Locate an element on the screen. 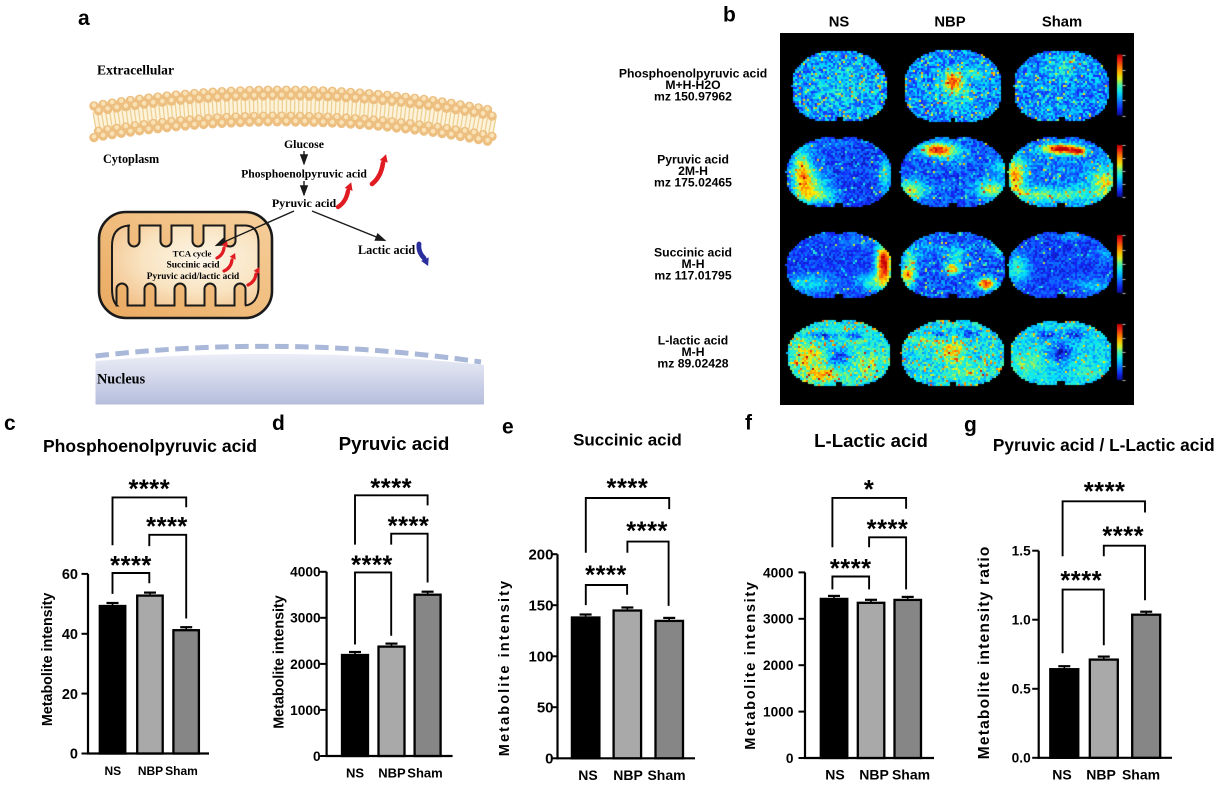 Image resolution: width=1217 pixels, height=791 pixels. svg-text: b is located at coordinates (729, 15).